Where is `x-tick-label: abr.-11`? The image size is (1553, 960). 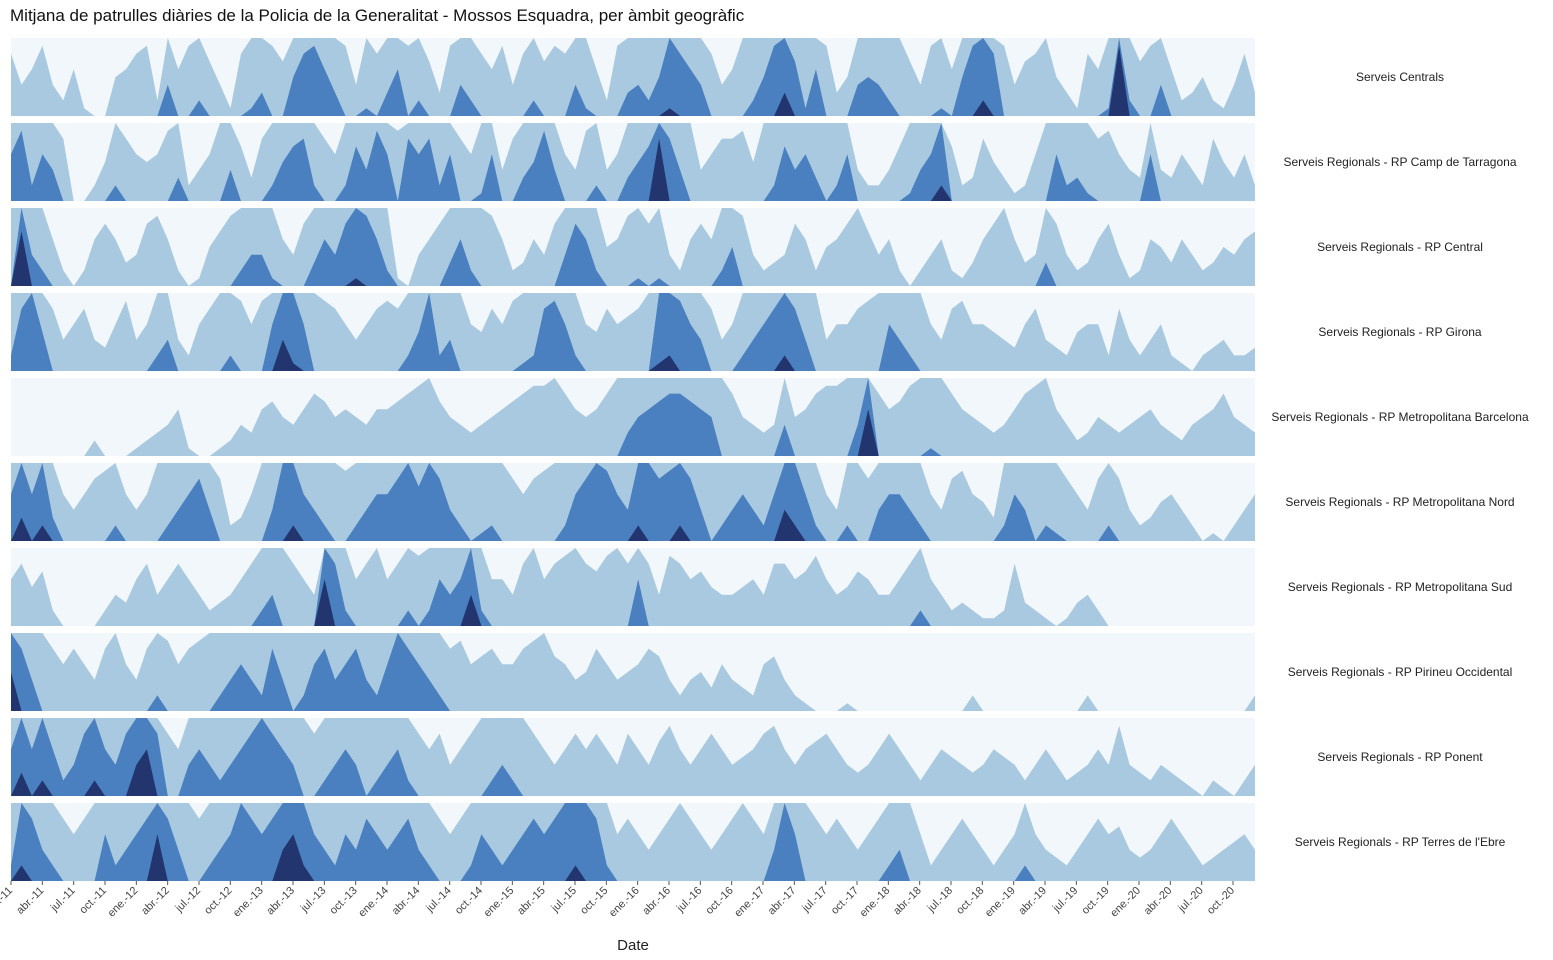
x-tick-label: abr.-11 is located at coordinates (30, 901).